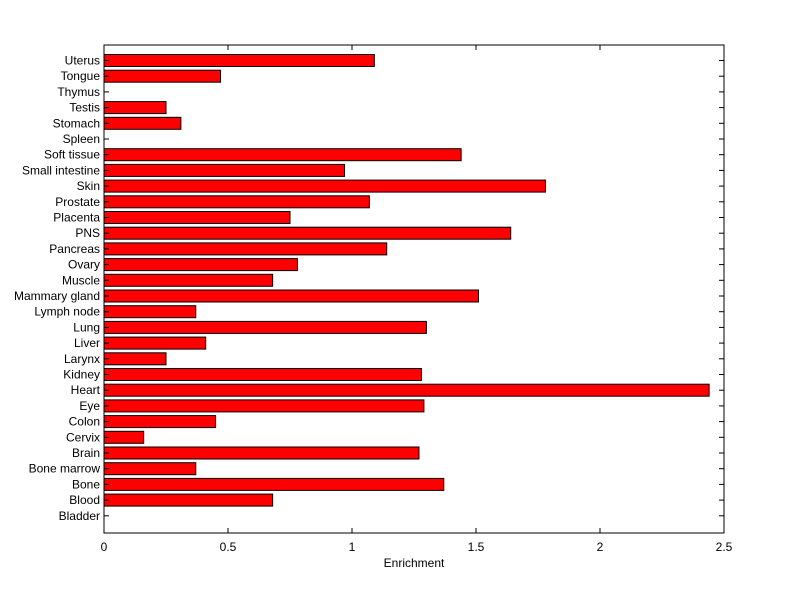 This screenshot has height=599, width=800. I want to click on bar-brain, so click(261, 453).